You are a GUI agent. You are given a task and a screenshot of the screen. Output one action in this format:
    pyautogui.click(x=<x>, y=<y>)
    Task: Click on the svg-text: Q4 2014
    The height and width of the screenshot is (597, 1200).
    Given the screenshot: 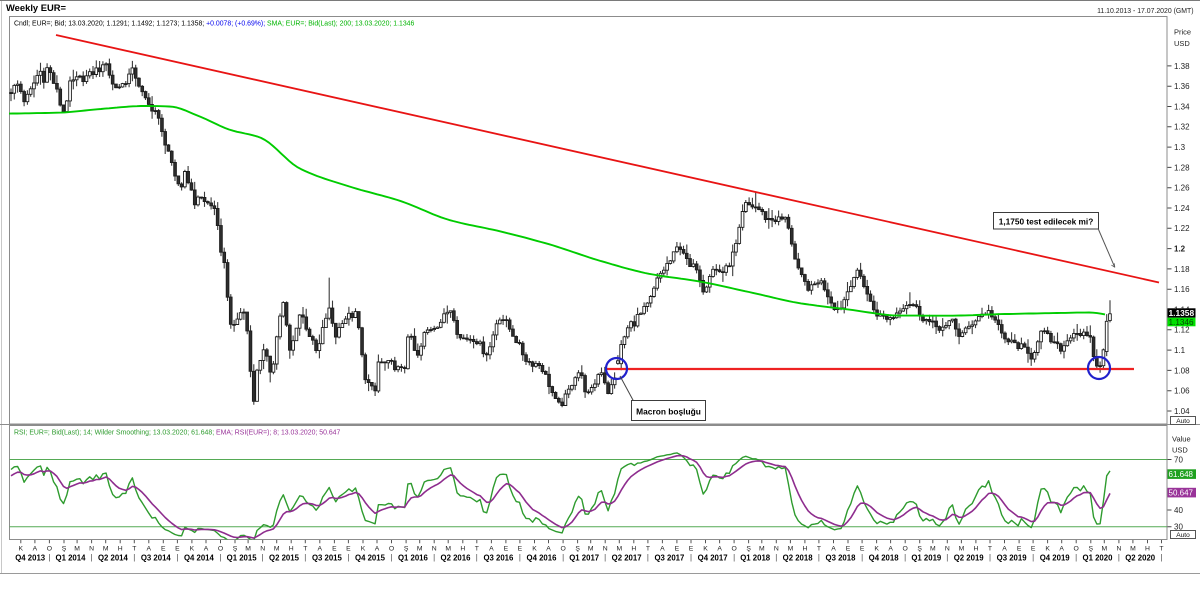 What is the action you would take?
    pyautogui.click(x=199, y=558)
    